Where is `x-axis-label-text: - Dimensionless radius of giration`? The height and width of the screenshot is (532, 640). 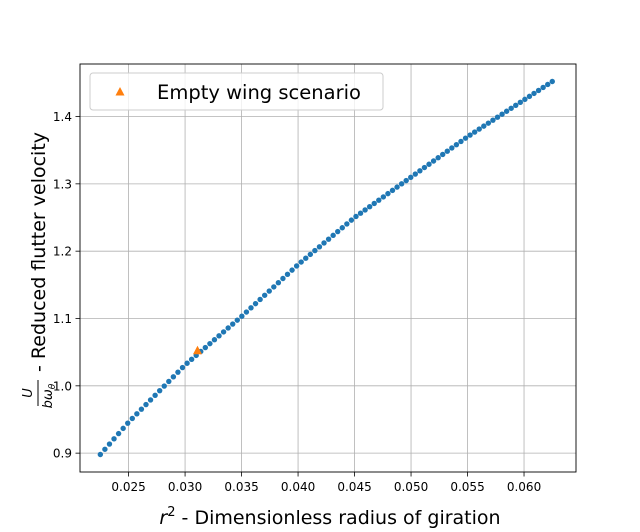
x-axis-label-text: - Dimensionless radius of giration is located at coordinates (338, 518).